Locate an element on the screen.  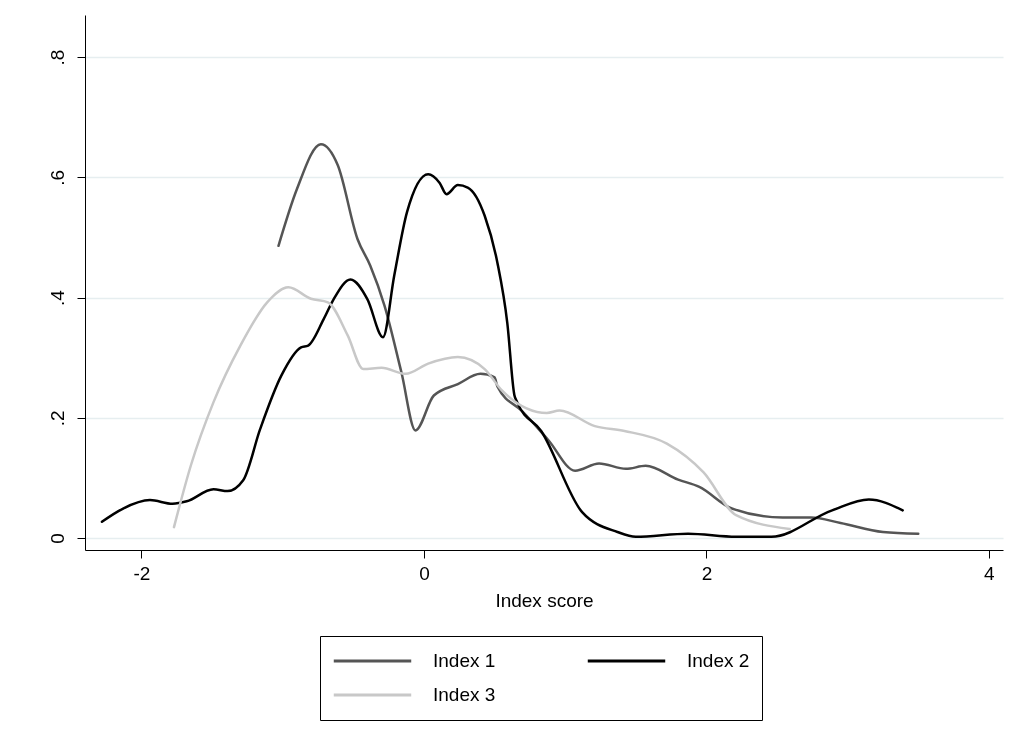
x-tick-label: -2 is located at coordinates (142, 573).